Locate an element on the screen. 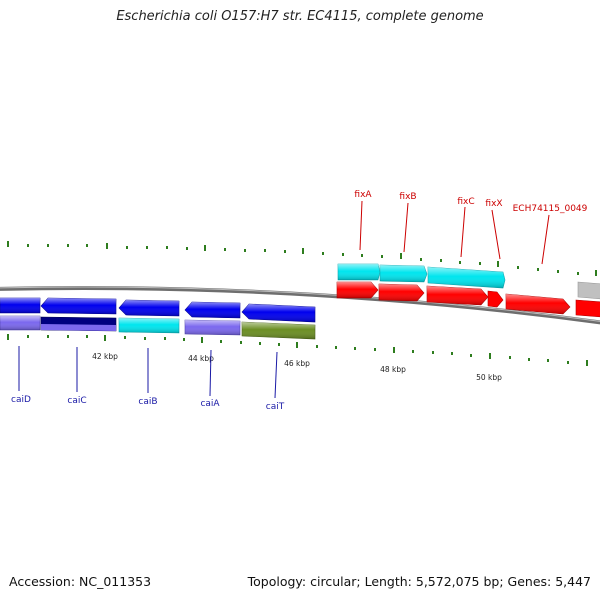  gene-next-red-arrow is located at coordinates (587, 308).